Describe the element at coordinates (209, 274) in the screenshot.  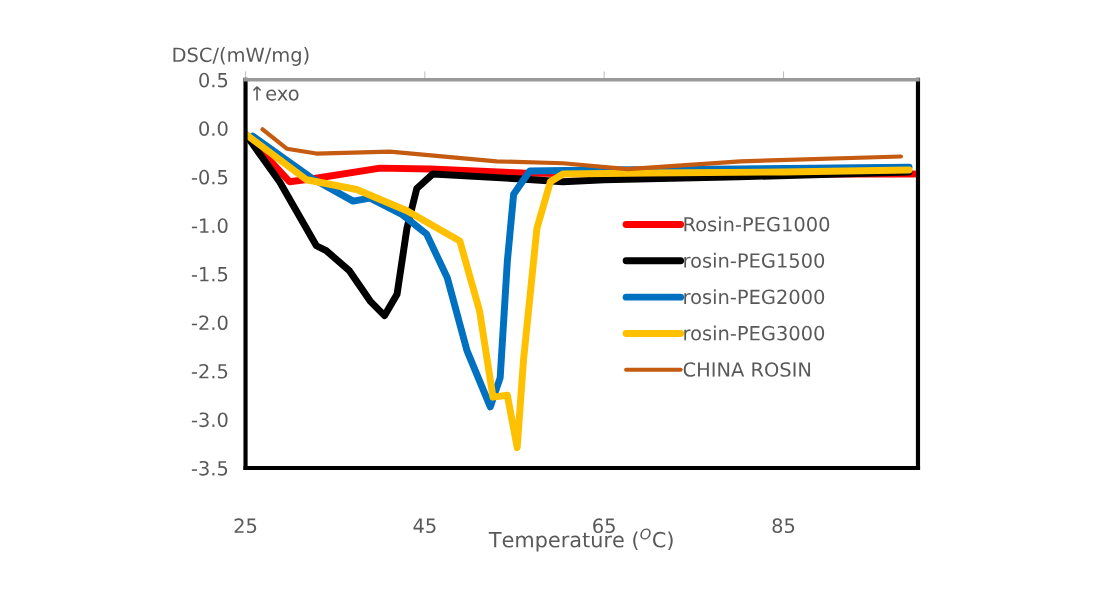
I see `y-tick-label: -1.5` at that location.